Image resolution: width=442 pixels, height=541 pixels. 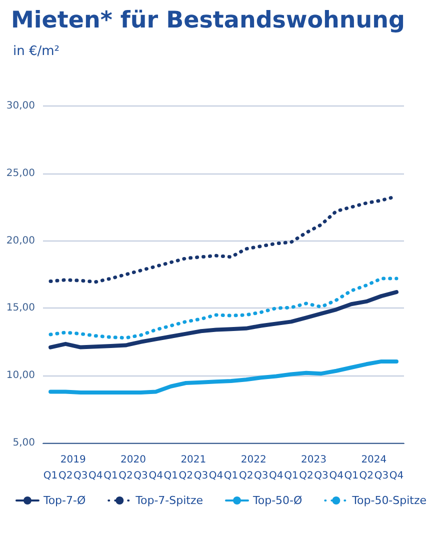 I want to click on text: 2020, so click(x=133, y=460).